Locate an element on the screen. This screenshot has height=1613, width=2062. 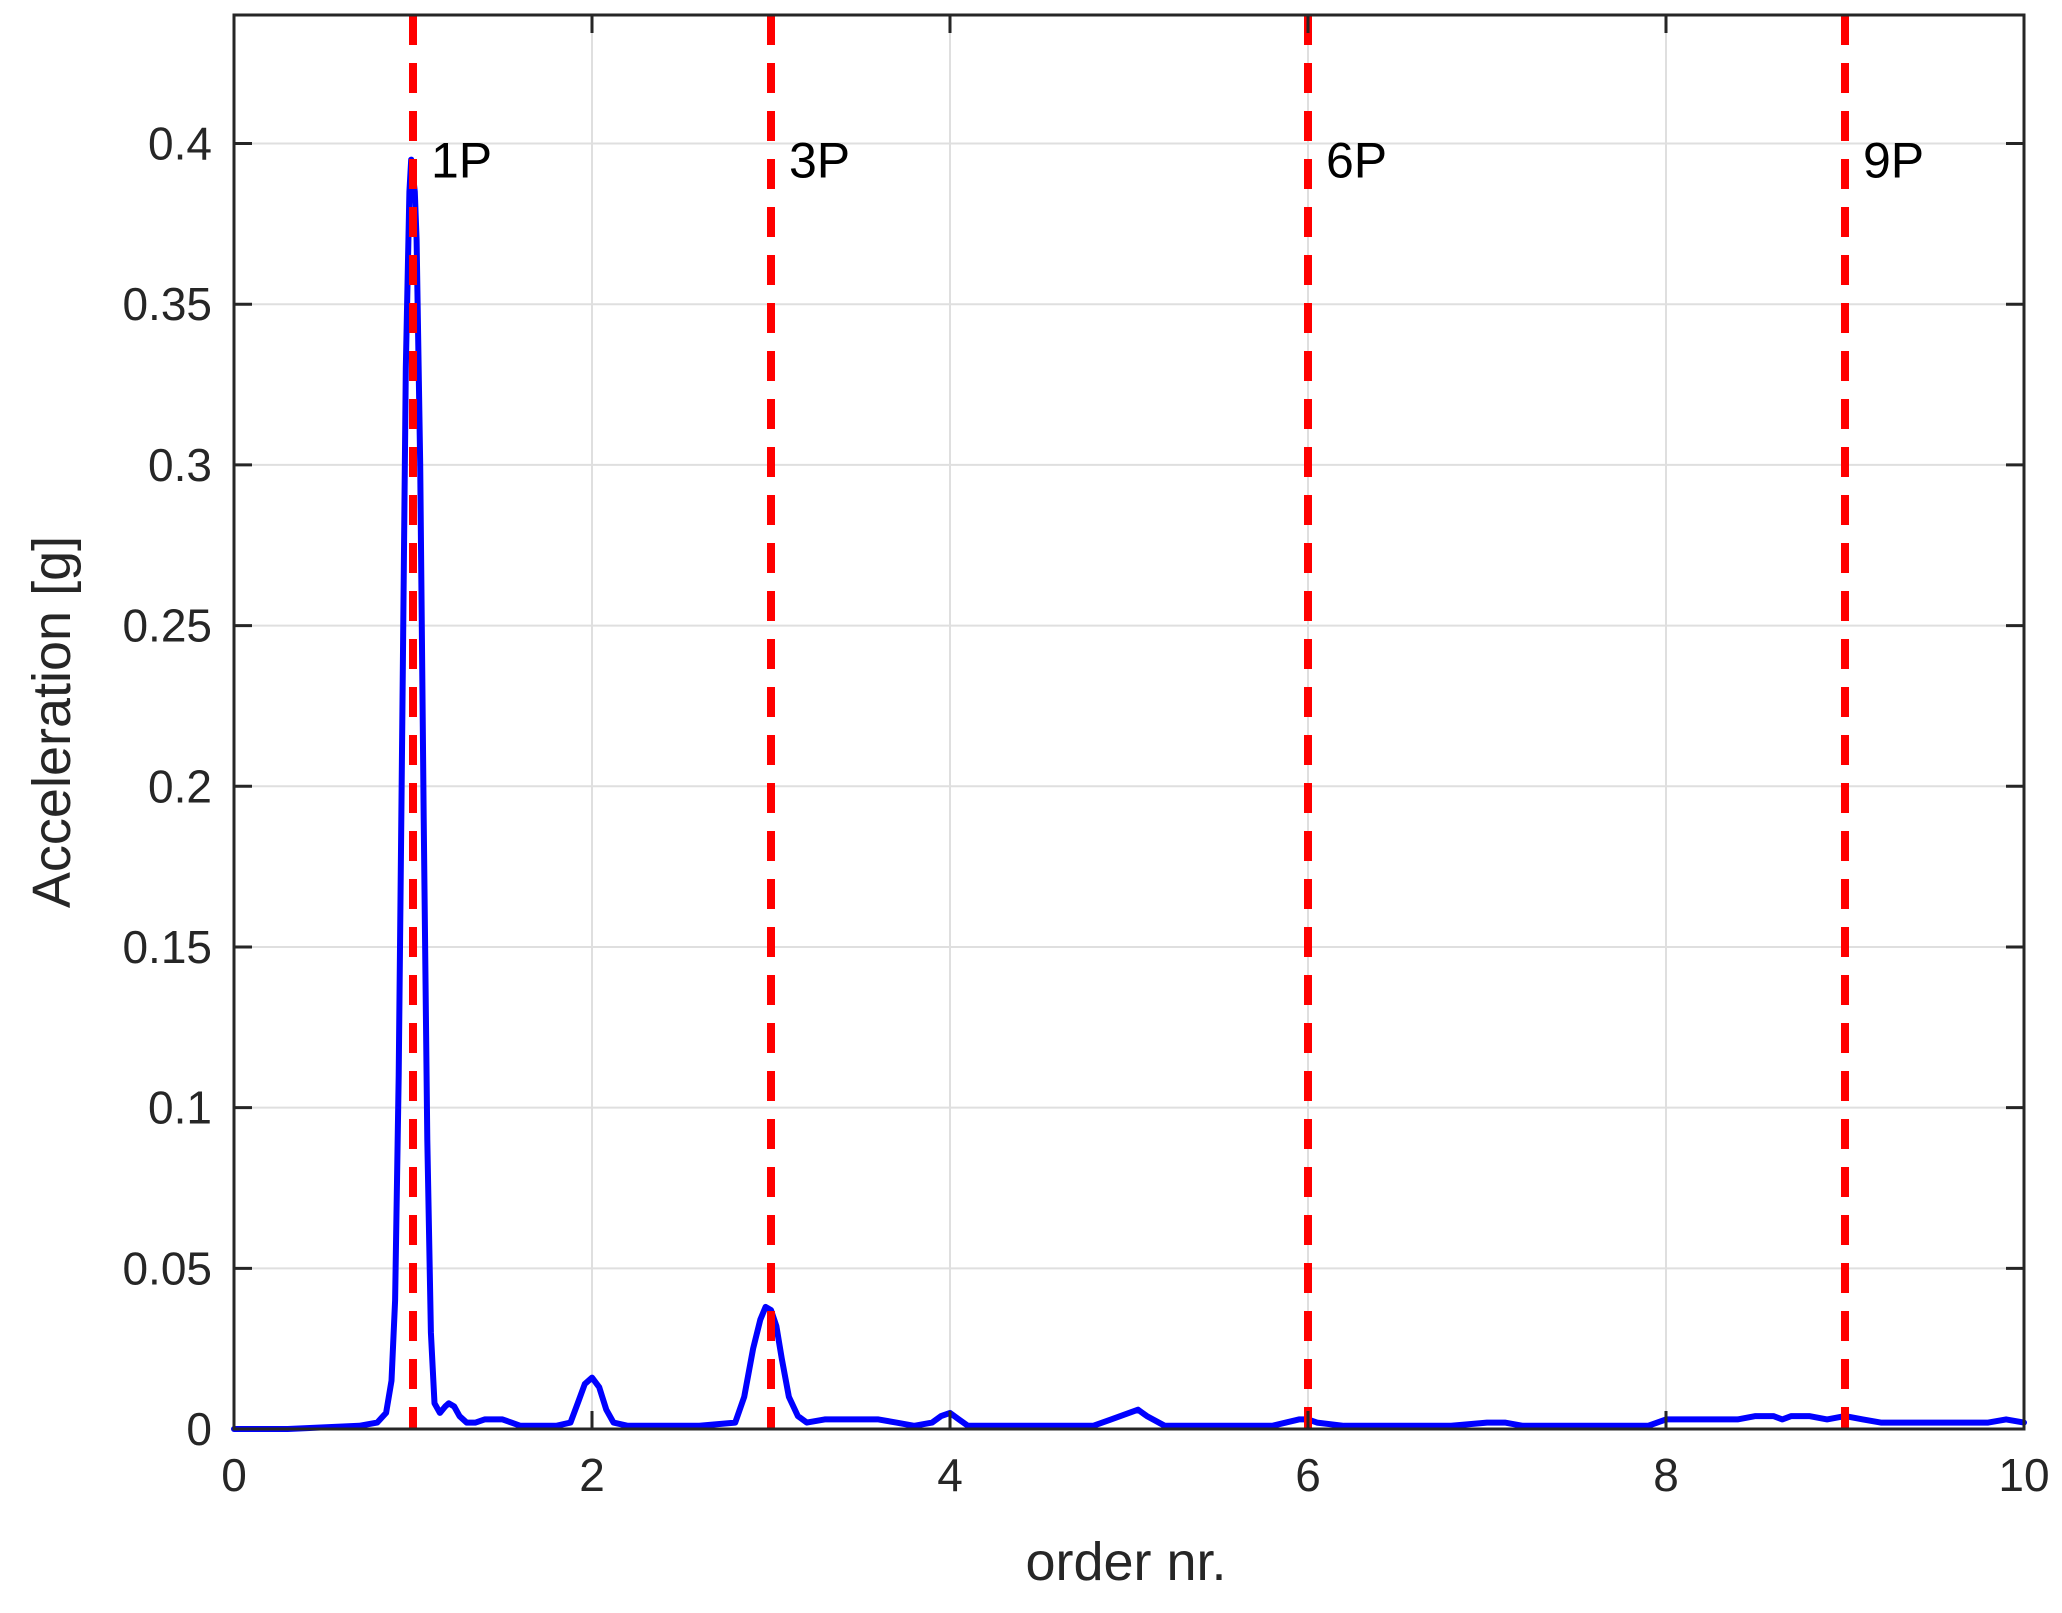
y-tick-label: 0.2 is located at coordinates (180, 786).